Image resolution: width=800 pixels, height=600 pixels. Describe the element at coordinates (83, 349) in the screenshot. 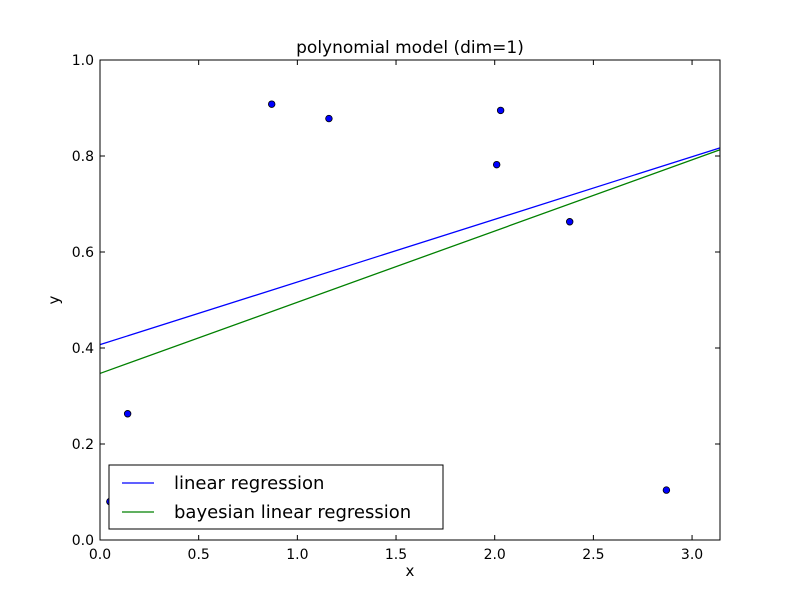

I see `y-tick-label-2: 0.4` at that location.